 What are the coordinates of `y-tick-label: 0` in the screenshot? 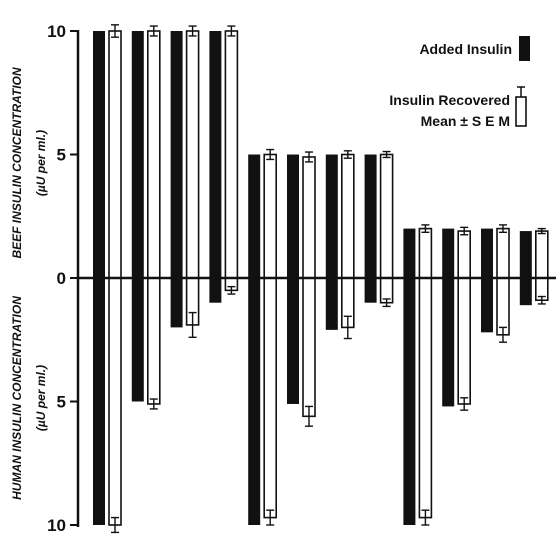 It's located at (61, 278).